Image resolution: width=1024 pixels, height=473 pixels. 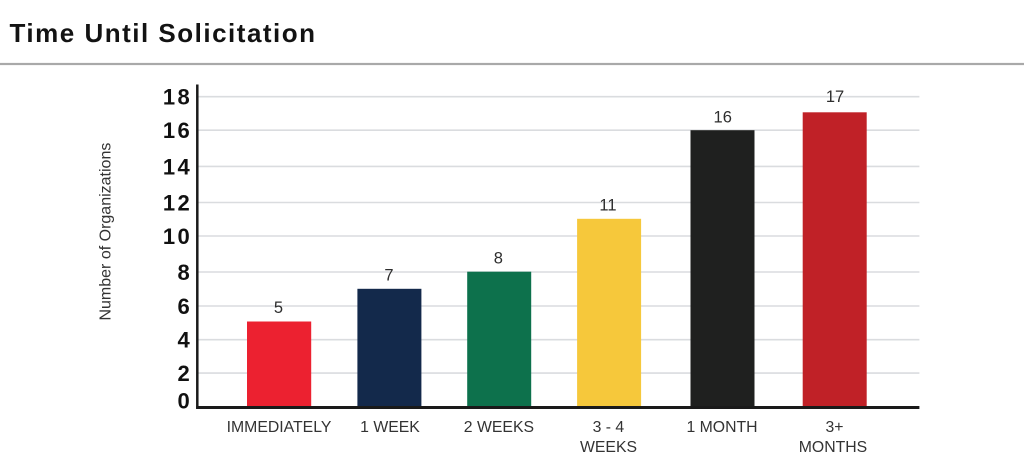 What do you see at coordinates (177, 166) in the screenshot?
I see `svg-text: 14` at bounding box center [177, 166].